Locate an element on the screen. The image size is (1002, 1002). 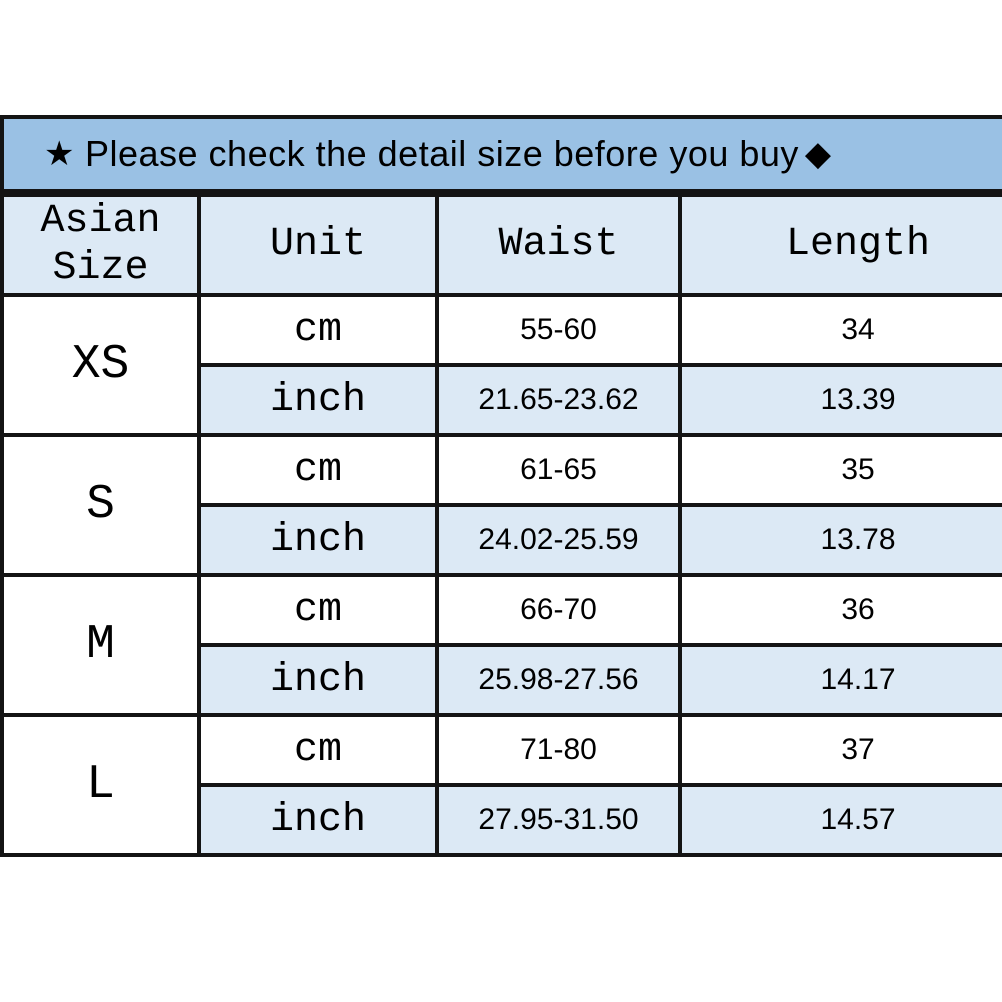
header-waist: Waist is located at coordinates (558, 245).